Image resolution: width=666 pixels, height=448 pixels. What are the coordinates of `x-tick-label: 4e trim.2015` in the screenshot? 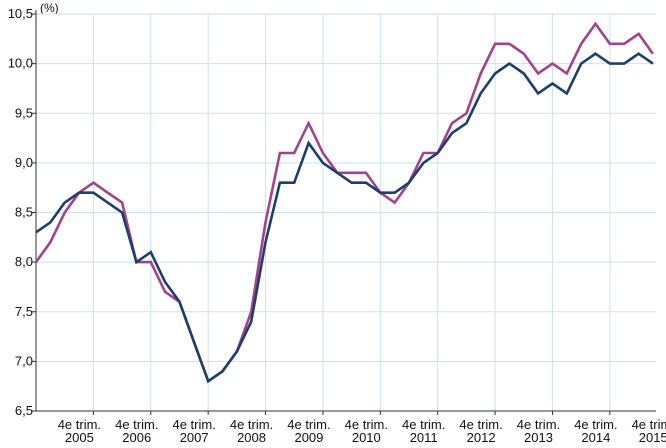 It's located at (649, 431).